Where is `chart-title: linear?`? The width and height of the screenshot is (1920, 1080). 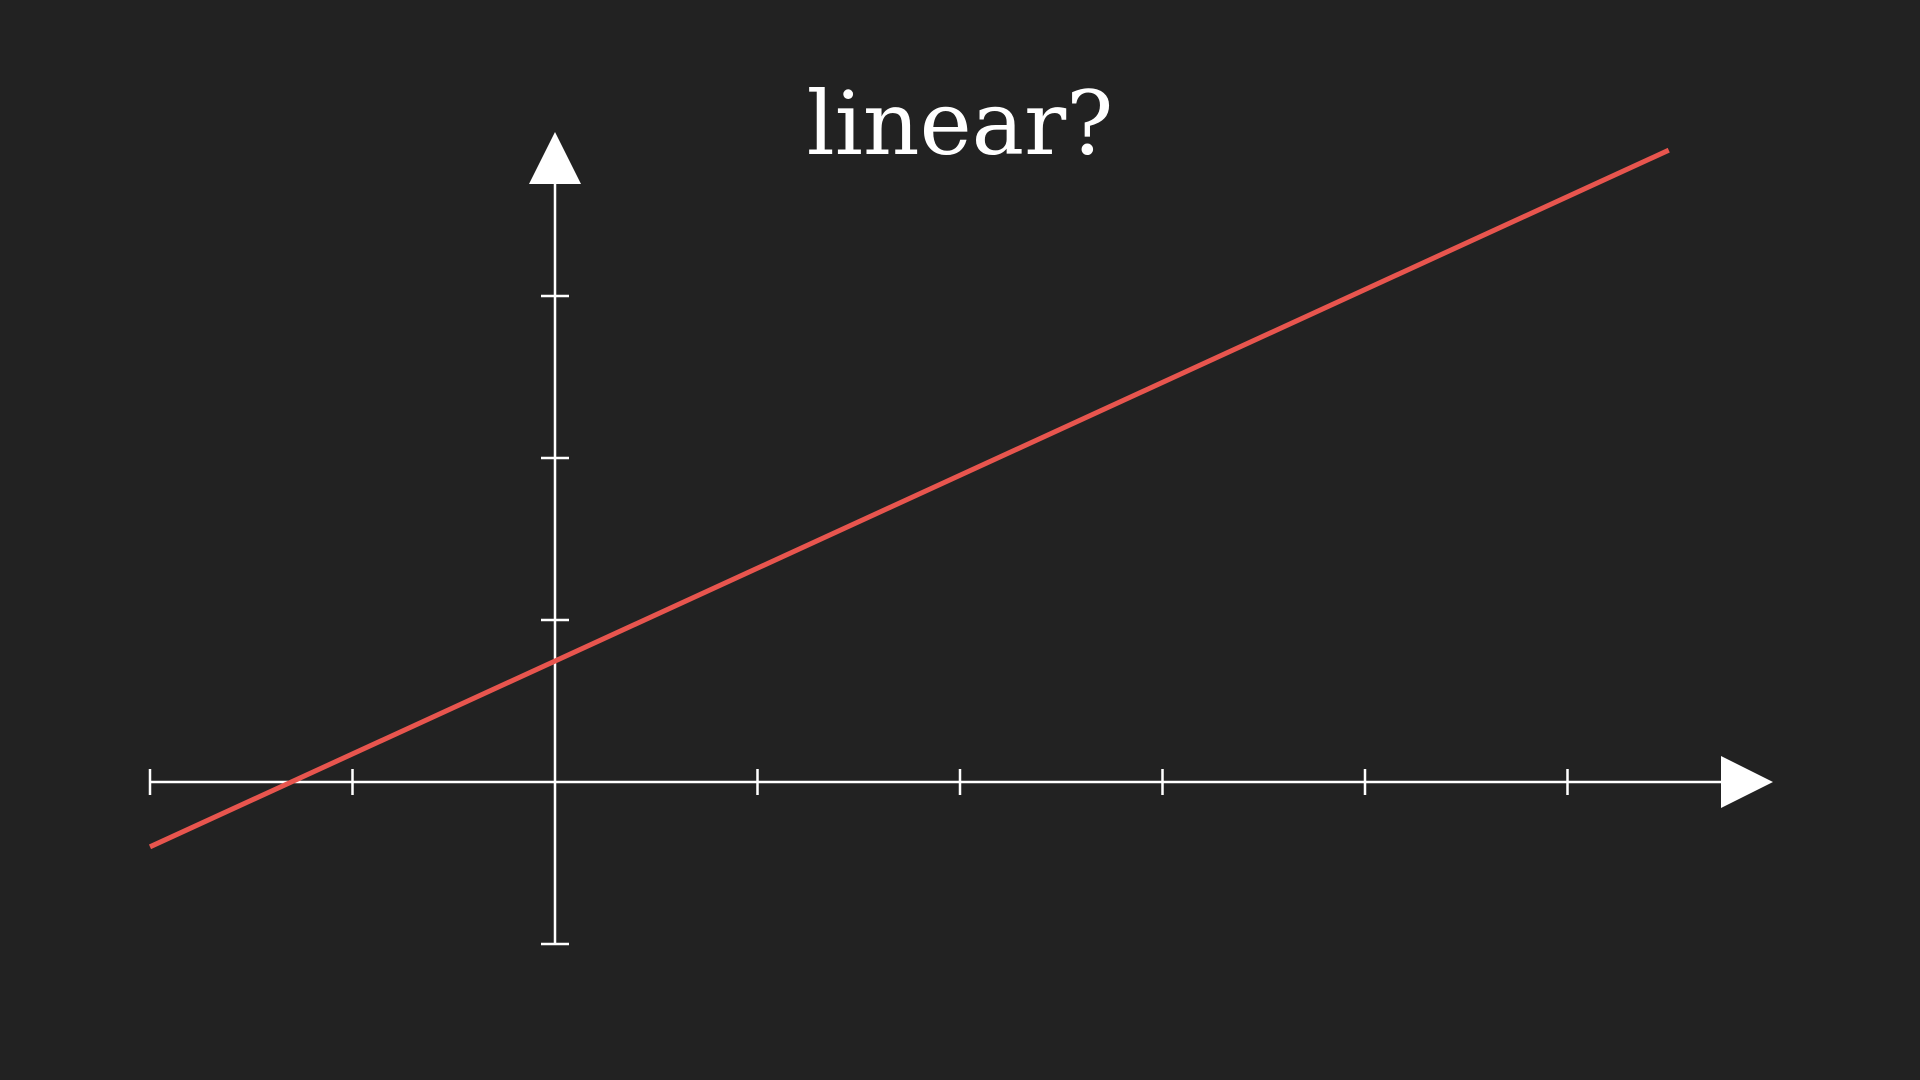 chart-title: linear? is located at coordinates (960, 124).